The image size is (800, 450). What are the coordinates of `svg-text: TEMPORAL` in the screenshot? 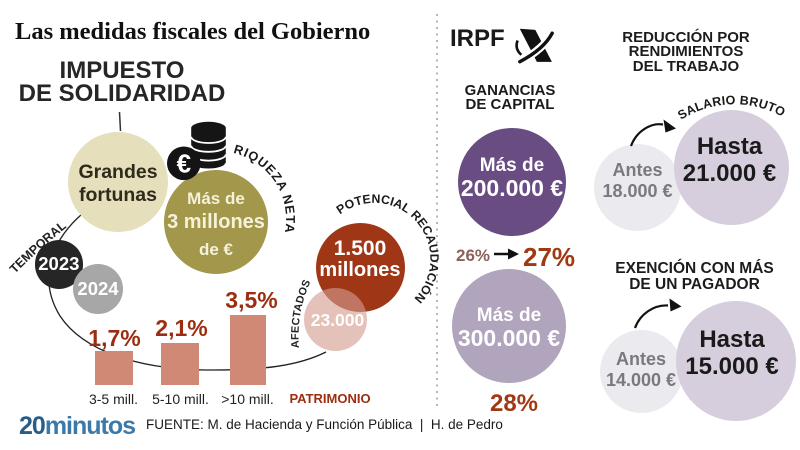 It's located at (38, 247).